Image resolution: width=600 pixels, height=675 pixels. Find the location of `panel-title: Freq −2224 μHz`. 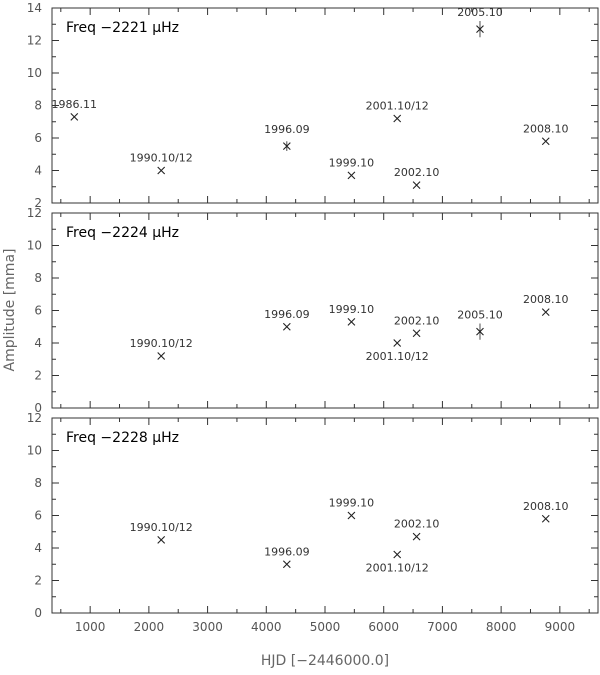

panel-title: Freq −2224 μHz is located at coordinates (122, 233).